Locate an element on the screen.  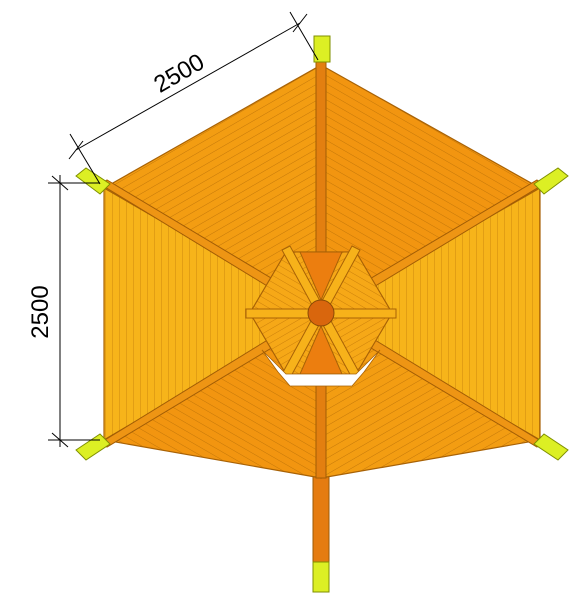
post-cap-bottom-right is located at coordinates (551, 447).